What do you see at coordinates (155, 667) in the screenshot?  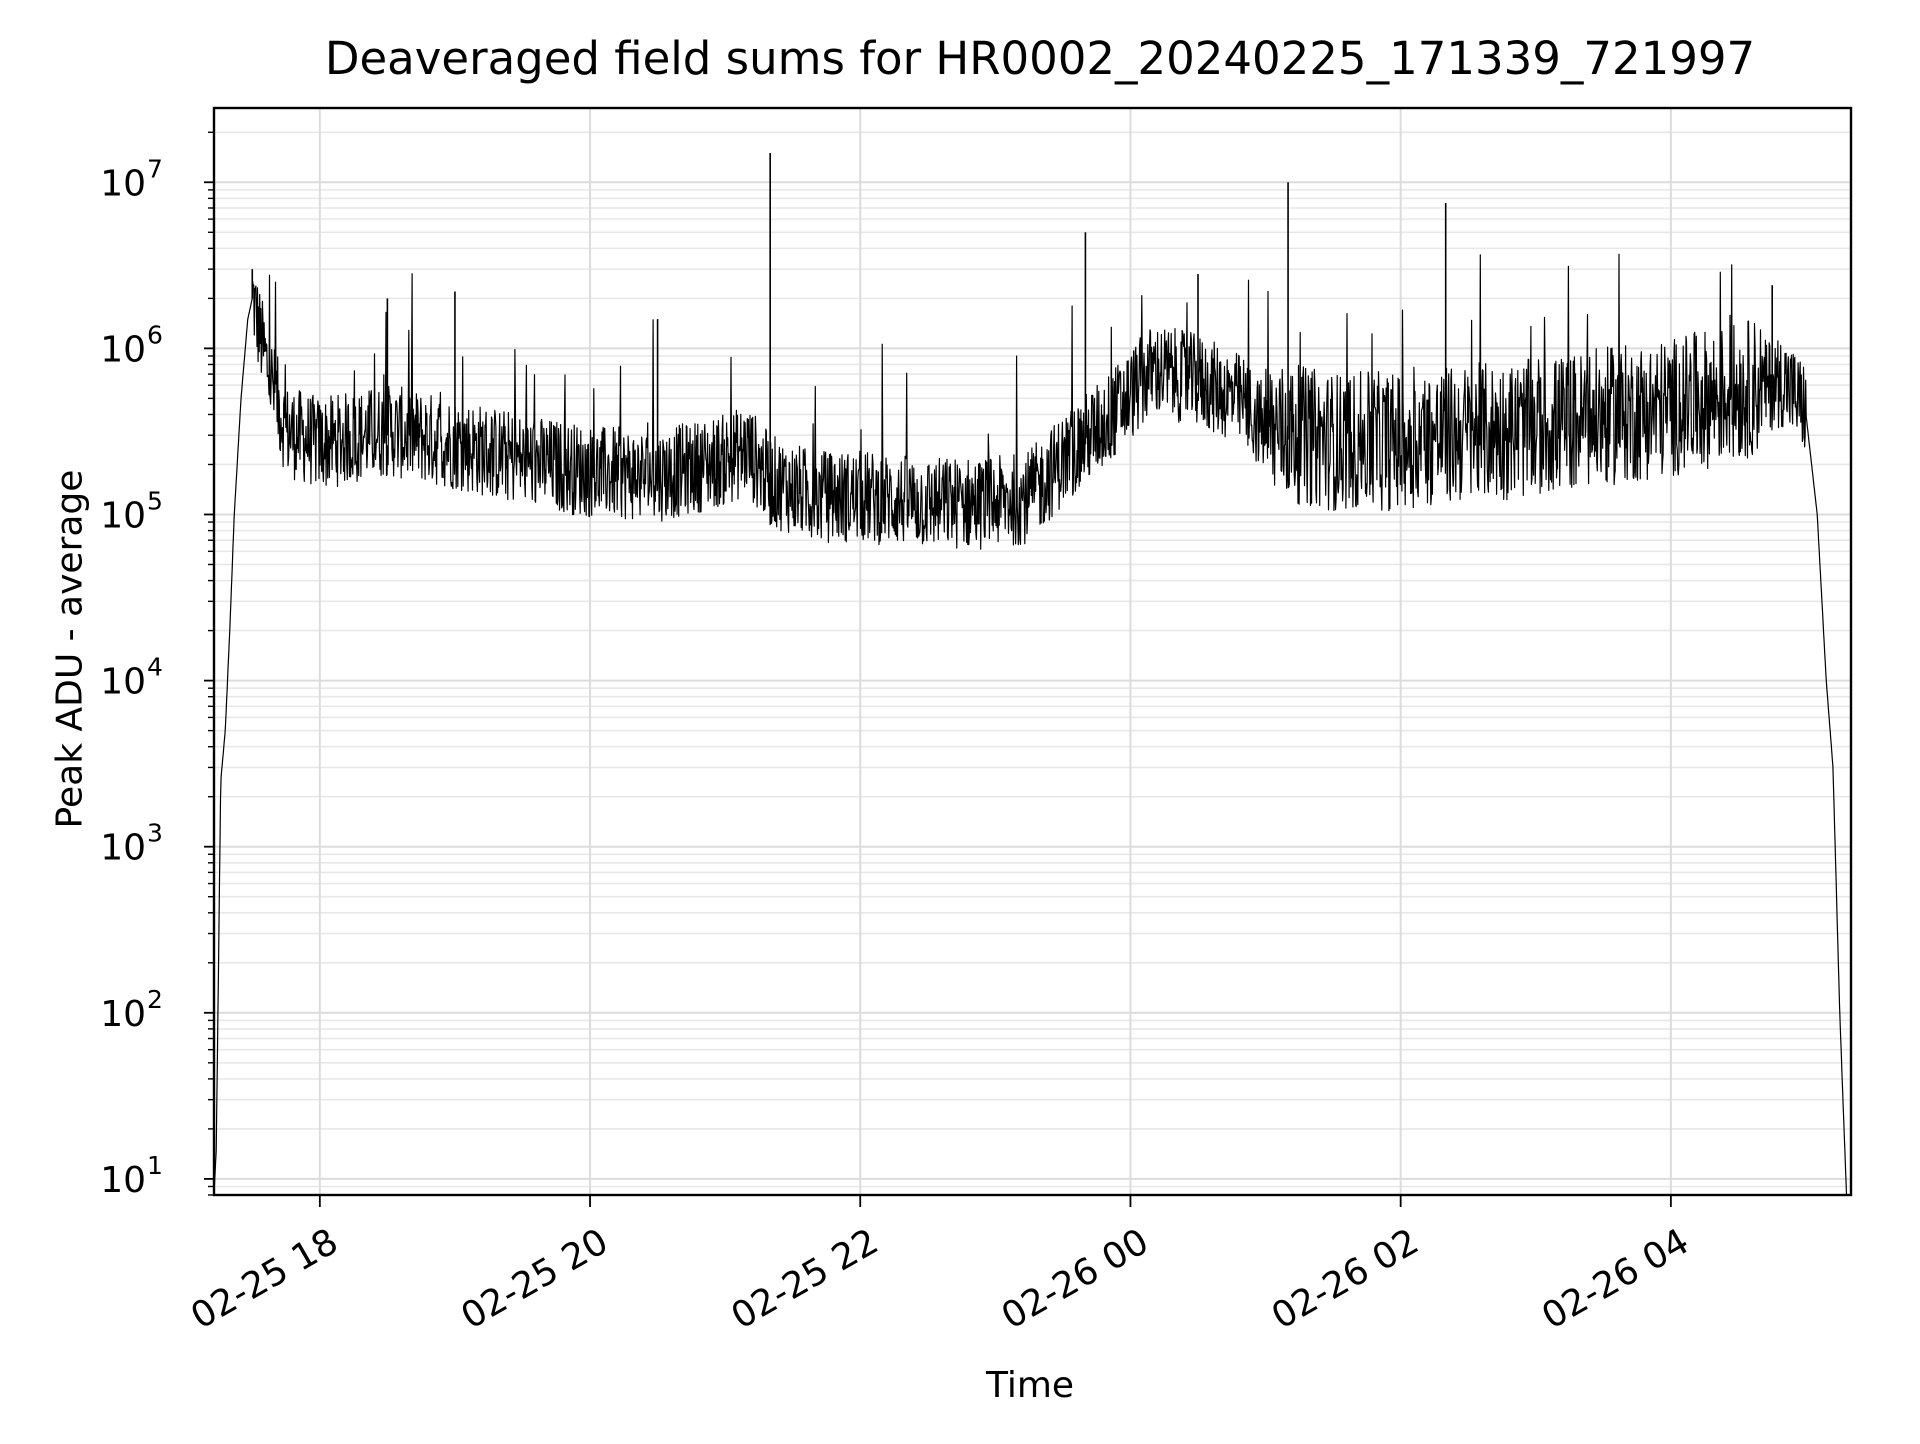 I see `y-tick-exponent: 4` at bounding box center [155, 667].